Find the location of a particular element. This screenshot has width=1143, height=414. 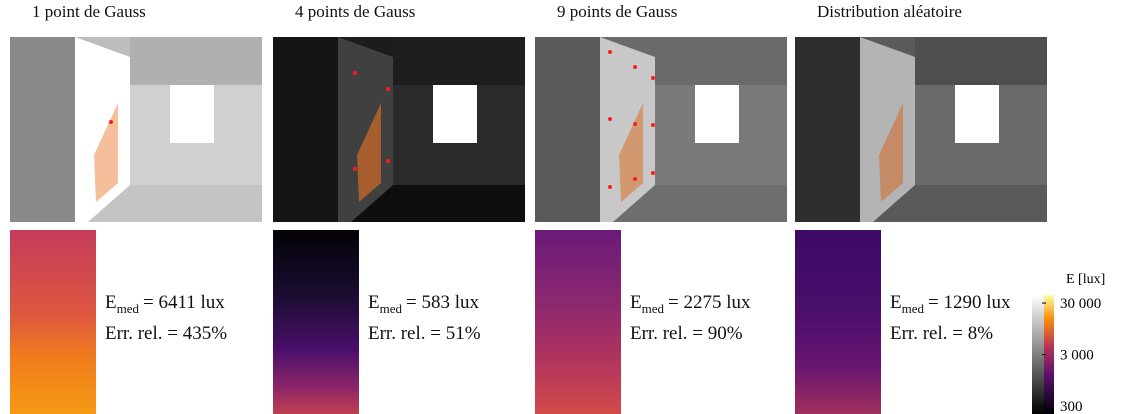

colorbar-tick-label: 300 is located at coordinates (1071, 406).